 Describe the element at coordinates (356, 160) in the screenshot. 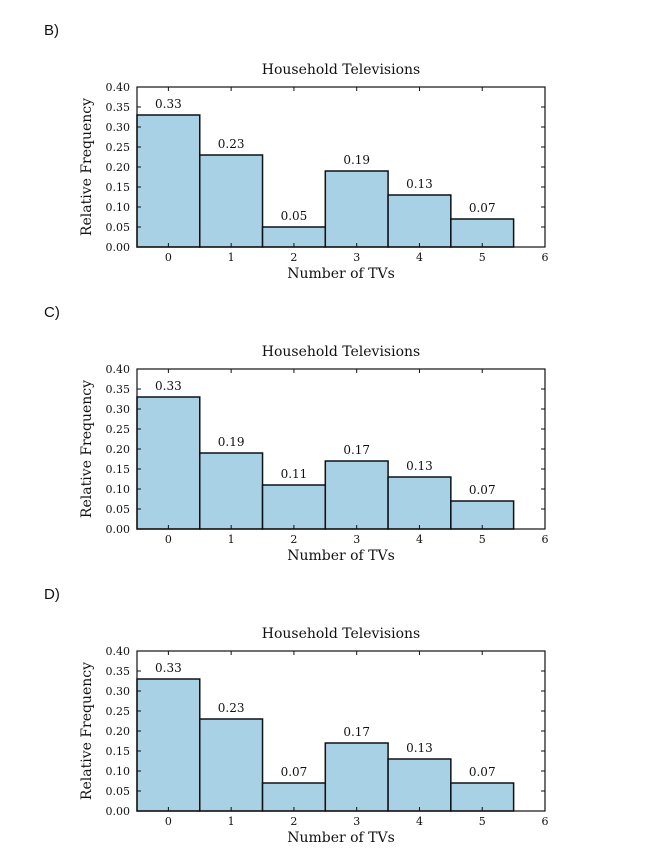

I see `data-label-3: 0.19` at that location.